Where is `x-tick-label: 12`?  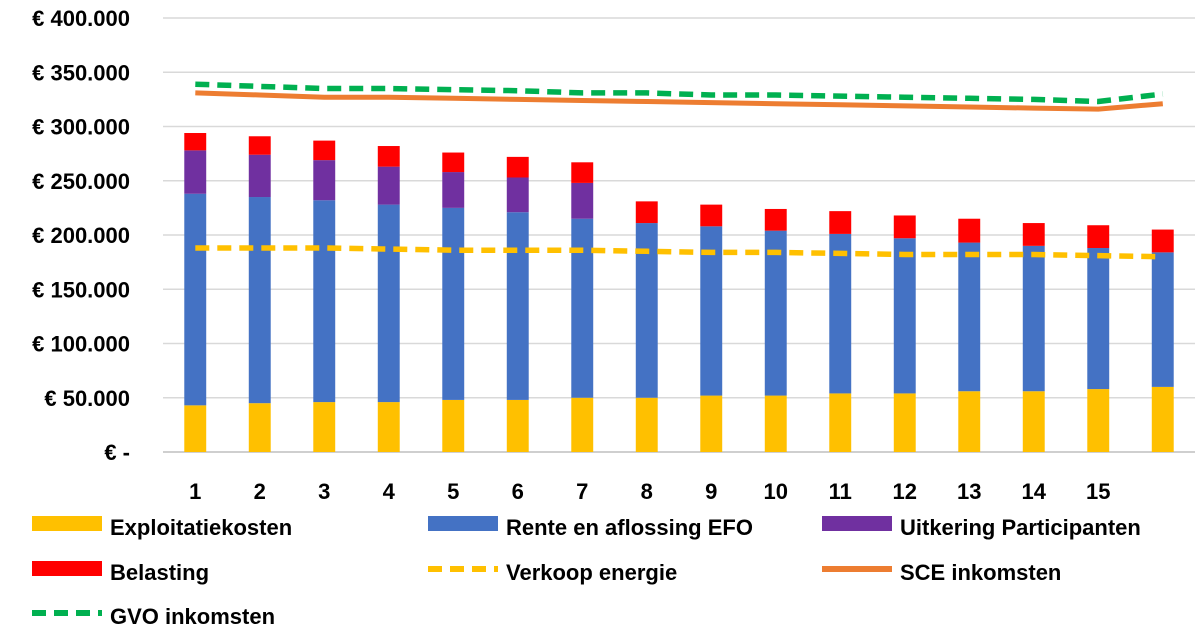 x-tick-label: 12 is located at coordinates (905, 491).